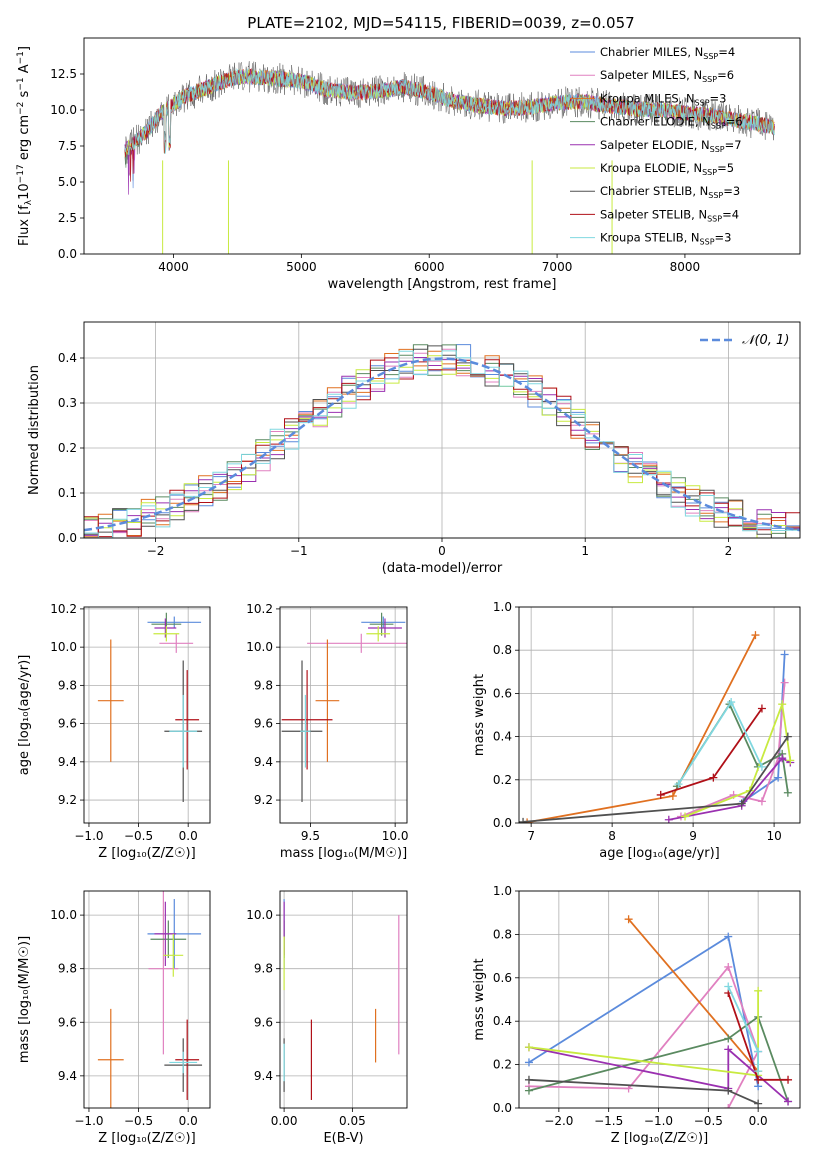  What do you see at coordinates (655, 779) in the screenshot?
I see `weight-line-CS` at bounding box center [655, 779].